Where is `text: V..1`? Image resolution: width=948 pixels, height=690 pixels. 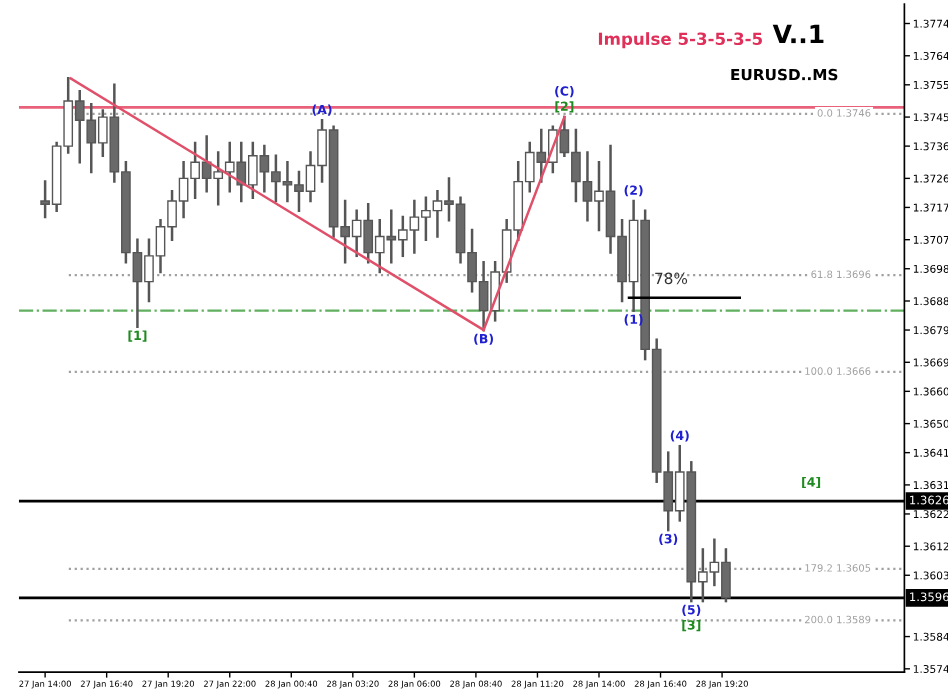 text: V..1 is located at coordinates (798, 34).